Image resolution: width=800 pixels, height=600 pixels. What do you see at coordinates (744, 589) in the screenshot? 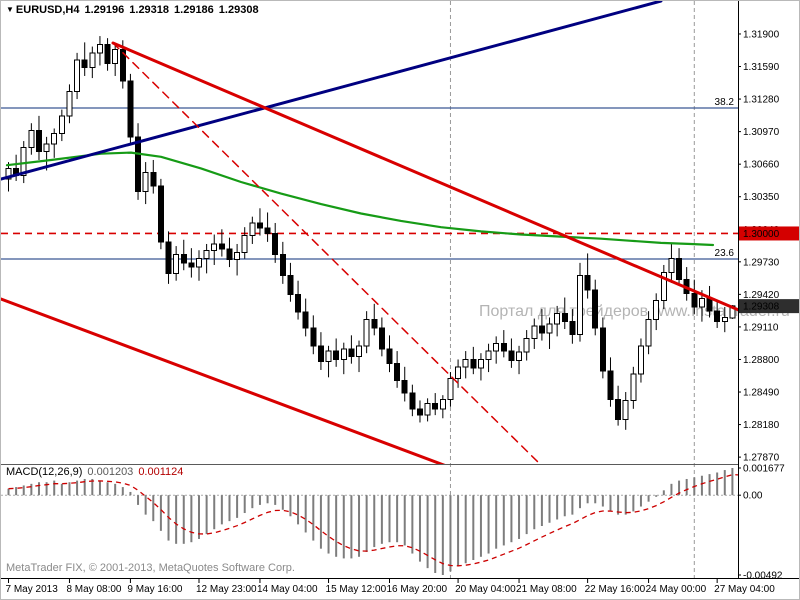
I see `time-tick-label: 27 May 04:00` at bounding box center [744, 589].